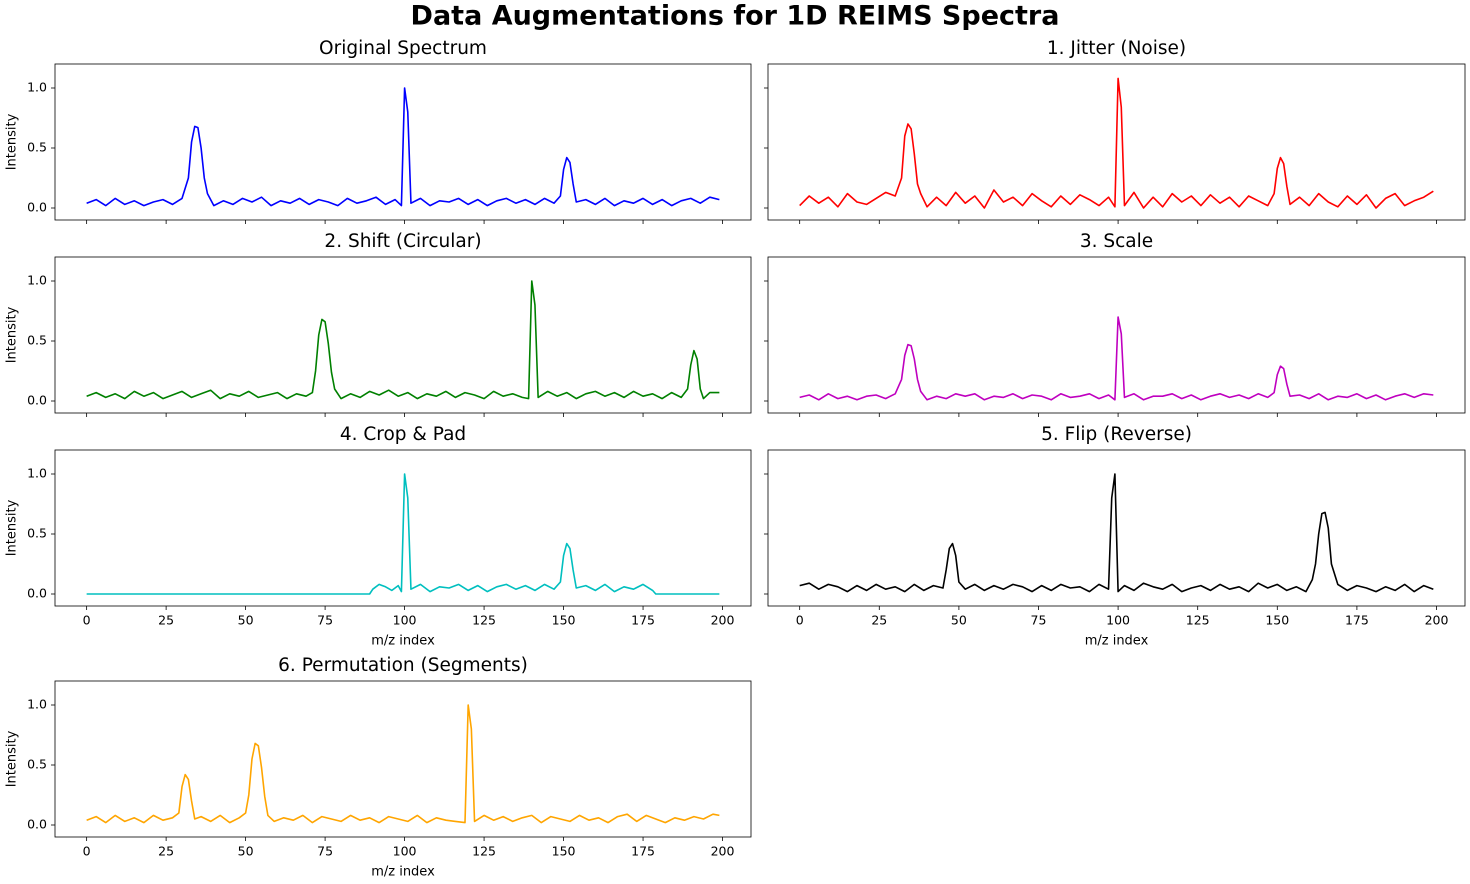 Image resolution: width=1470 pixels, height=884 pixels. Describe the element at coordinates (735, 16) in the screenshot. I see `figure-title: Data Augmentations for 1D REIMS Spectra` at that location.